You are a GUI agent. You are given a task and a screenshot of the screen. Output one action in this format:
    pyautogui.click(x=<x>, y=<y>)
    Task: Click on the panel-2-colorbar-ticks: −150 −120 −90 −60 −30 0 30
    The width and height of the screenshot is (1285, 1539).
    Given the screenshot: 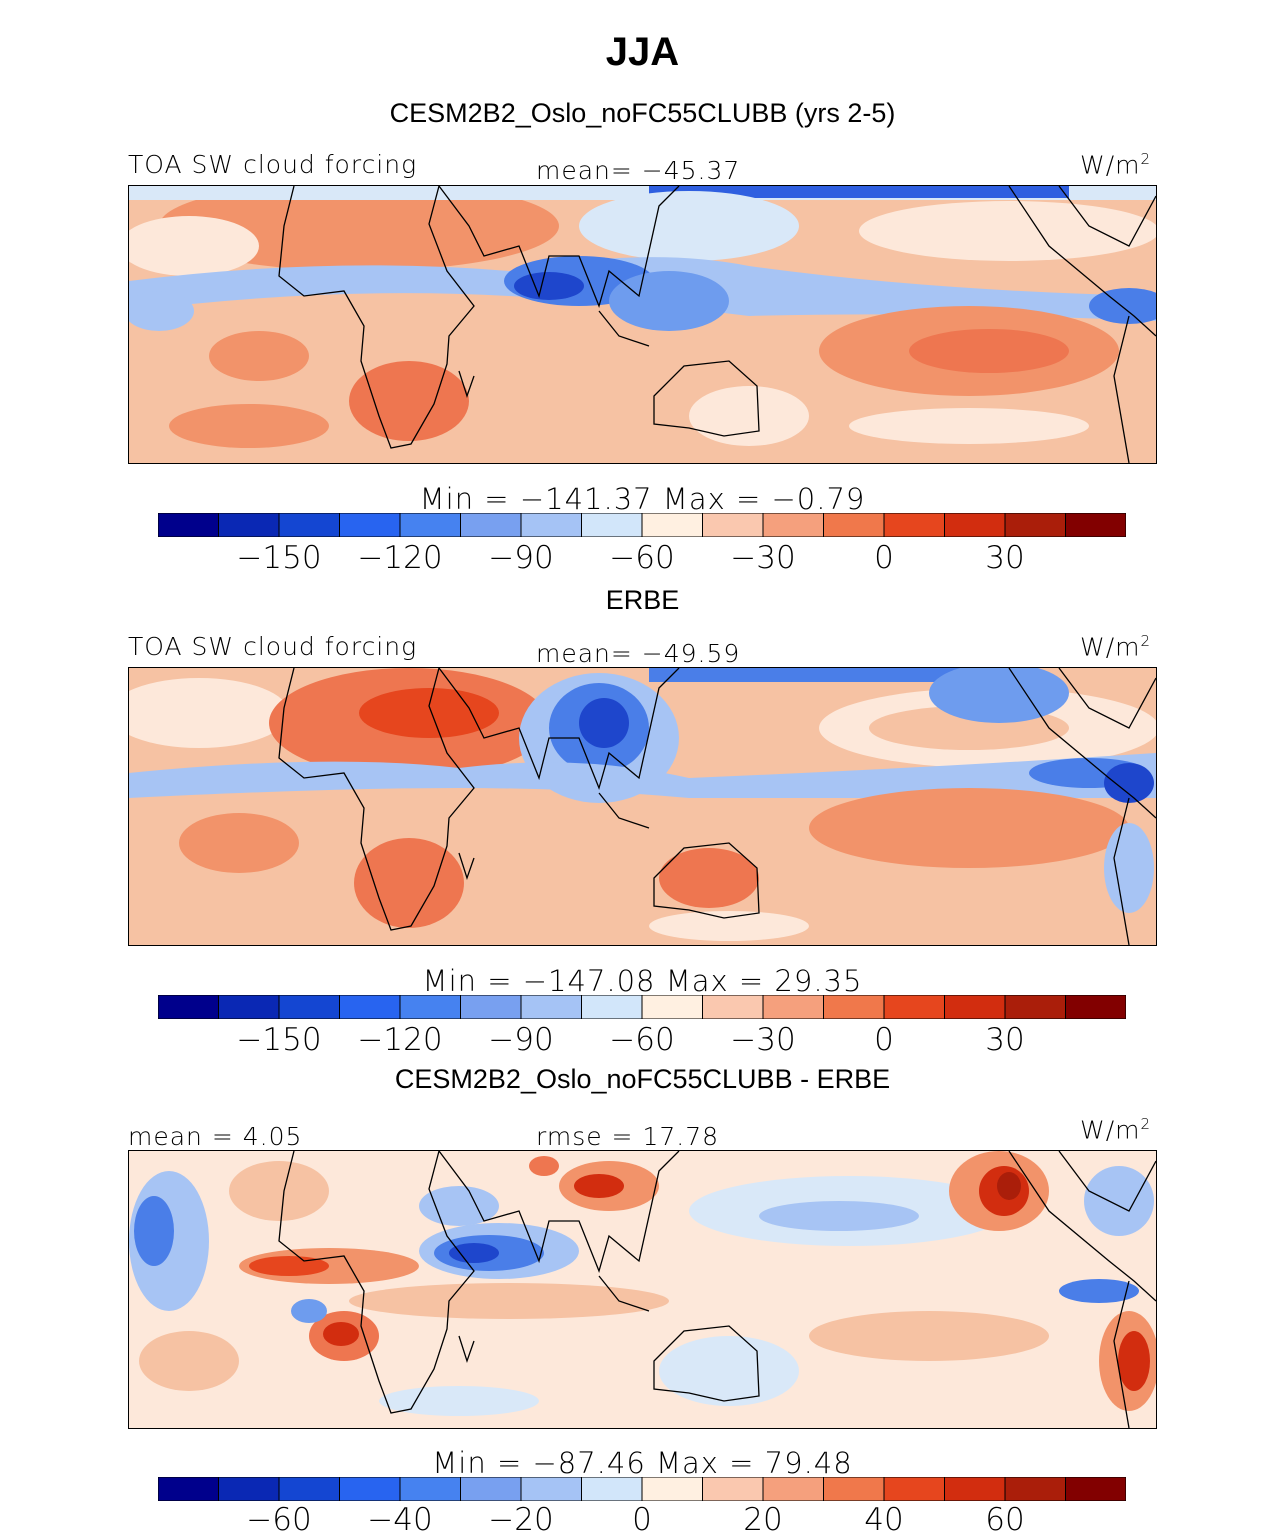 What is the action you would take?
    pyautogui.click(x=642, y=1042)
    